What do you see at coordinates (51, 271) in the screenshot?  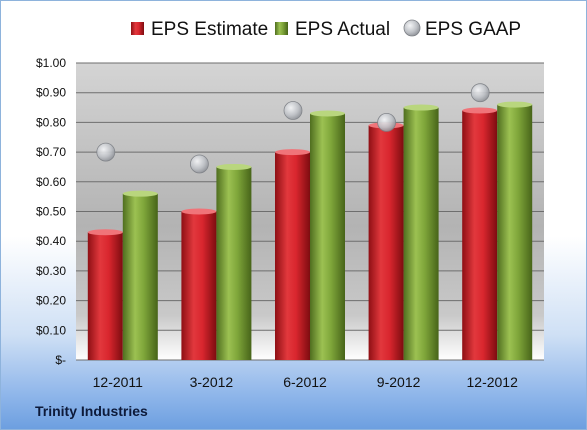 I see `y-tick-label: $0.30` at bounding box center [51, 271].